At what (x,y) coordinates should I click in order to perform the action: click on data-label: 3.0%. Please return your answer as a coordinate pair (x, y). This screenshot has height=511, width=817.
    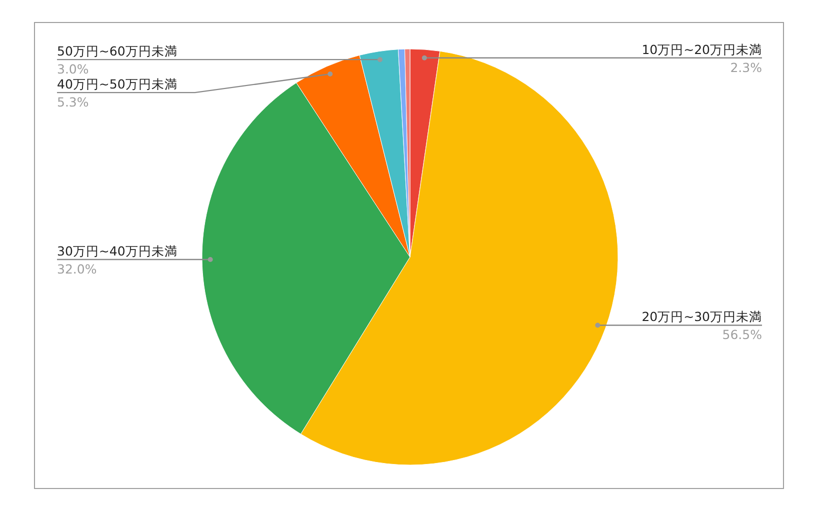
    Looking at the image, I should click on (73, 69).